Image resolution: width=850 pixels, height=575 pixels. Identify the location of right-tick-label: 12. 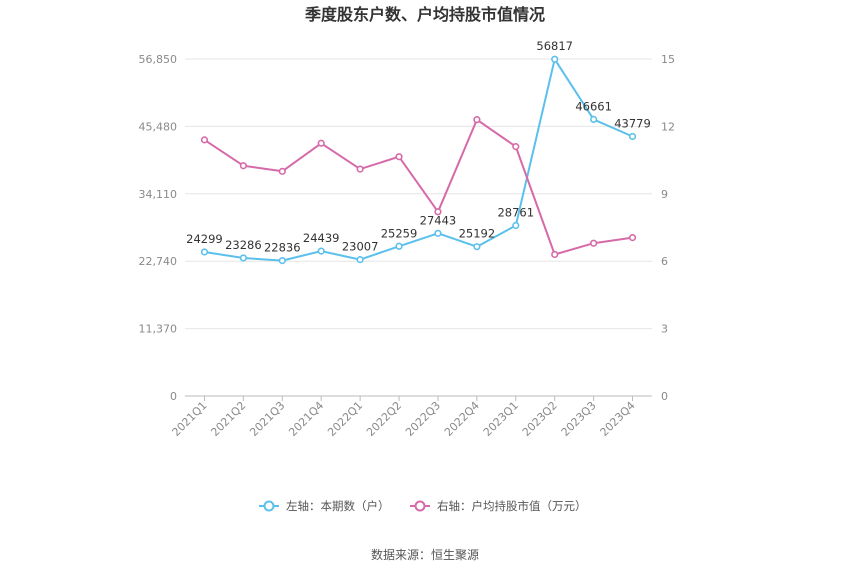
(668, 126).